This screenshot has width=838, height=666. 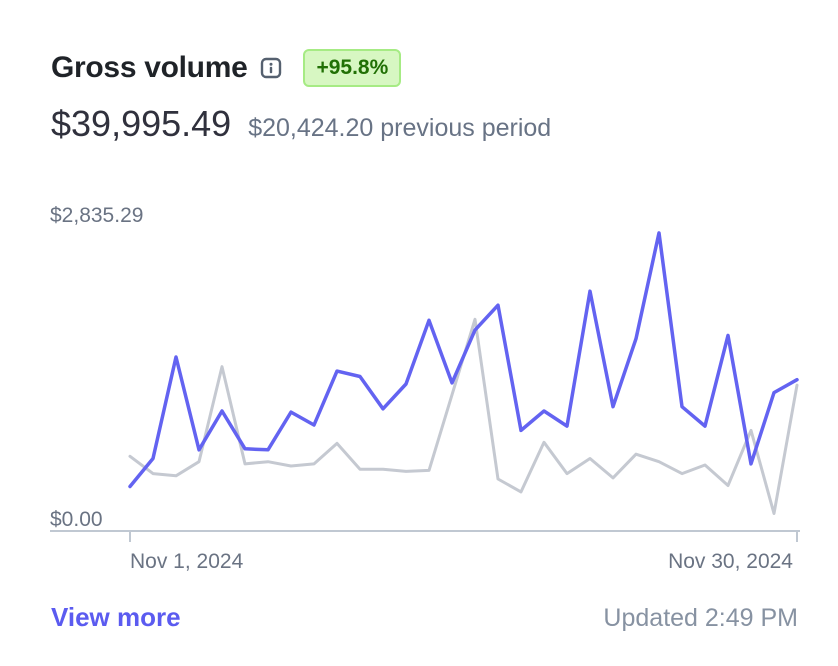 I want to click on title-row: Gross volume +95.8%, so click(x=226, y=68).